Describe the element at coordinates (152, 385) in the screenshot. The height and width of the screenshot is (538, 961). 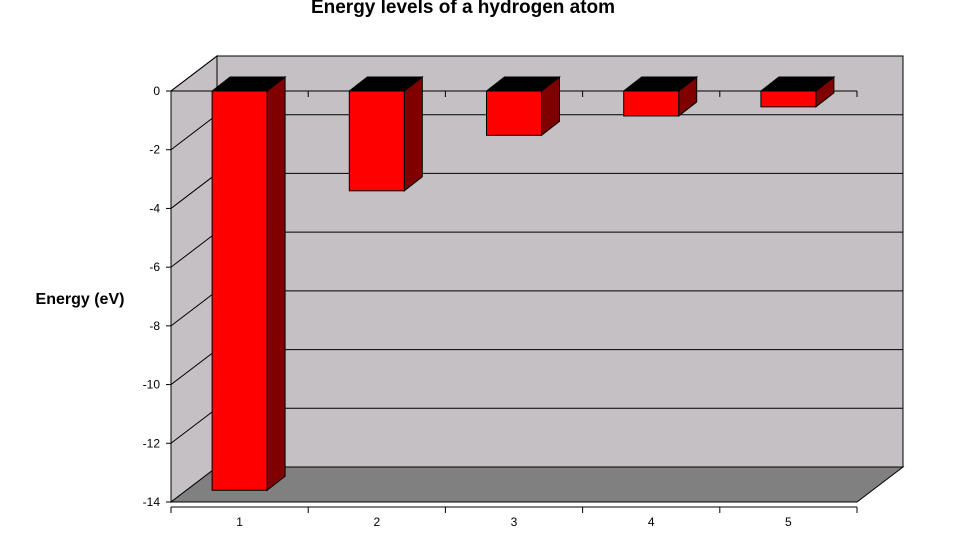
I see `y-tick-label: -10` at that location.